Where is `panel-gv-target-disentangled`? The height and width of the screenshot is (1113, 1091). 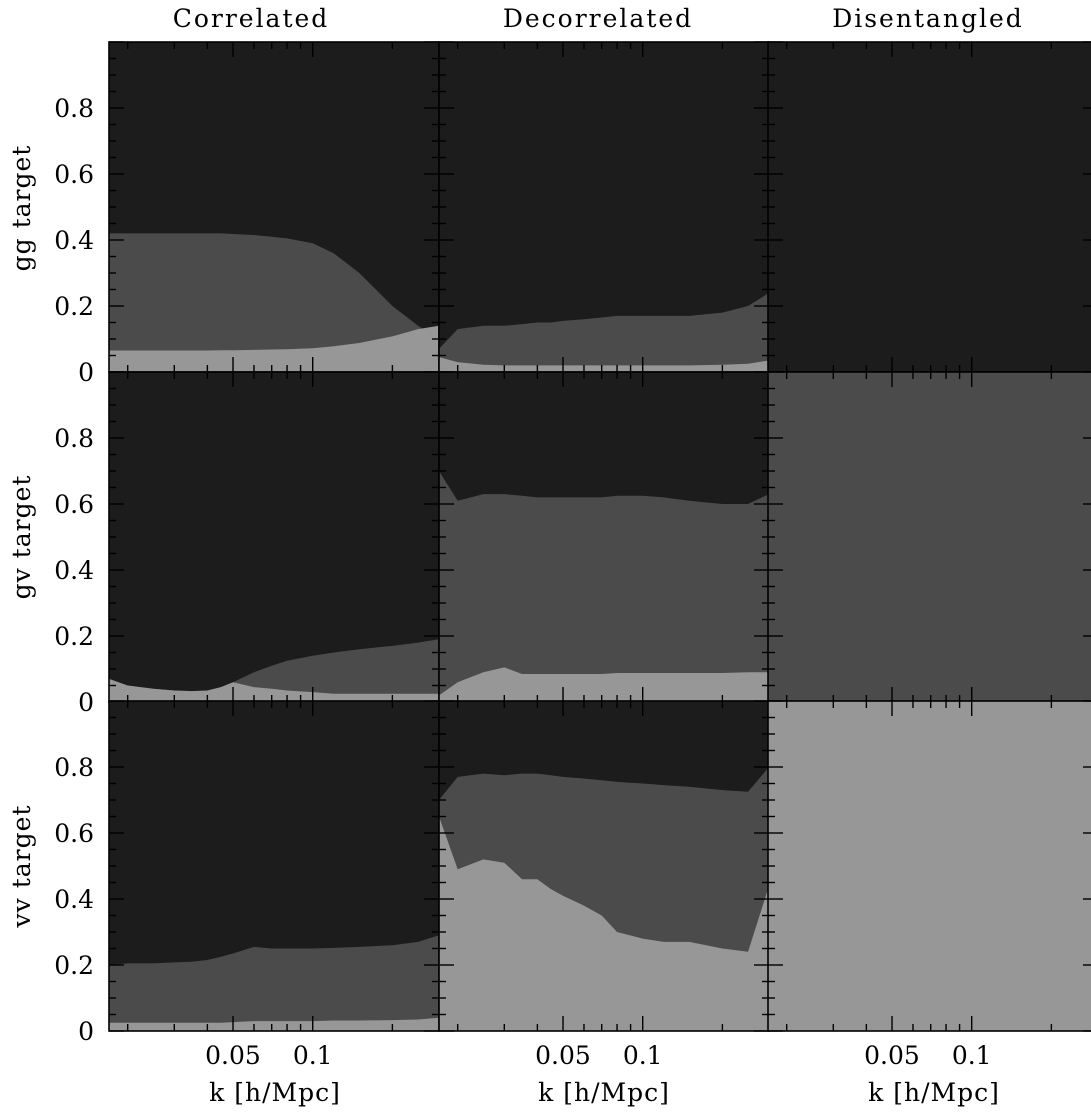 panel-gv-target-disentangled is located at coordinates (929, 537).